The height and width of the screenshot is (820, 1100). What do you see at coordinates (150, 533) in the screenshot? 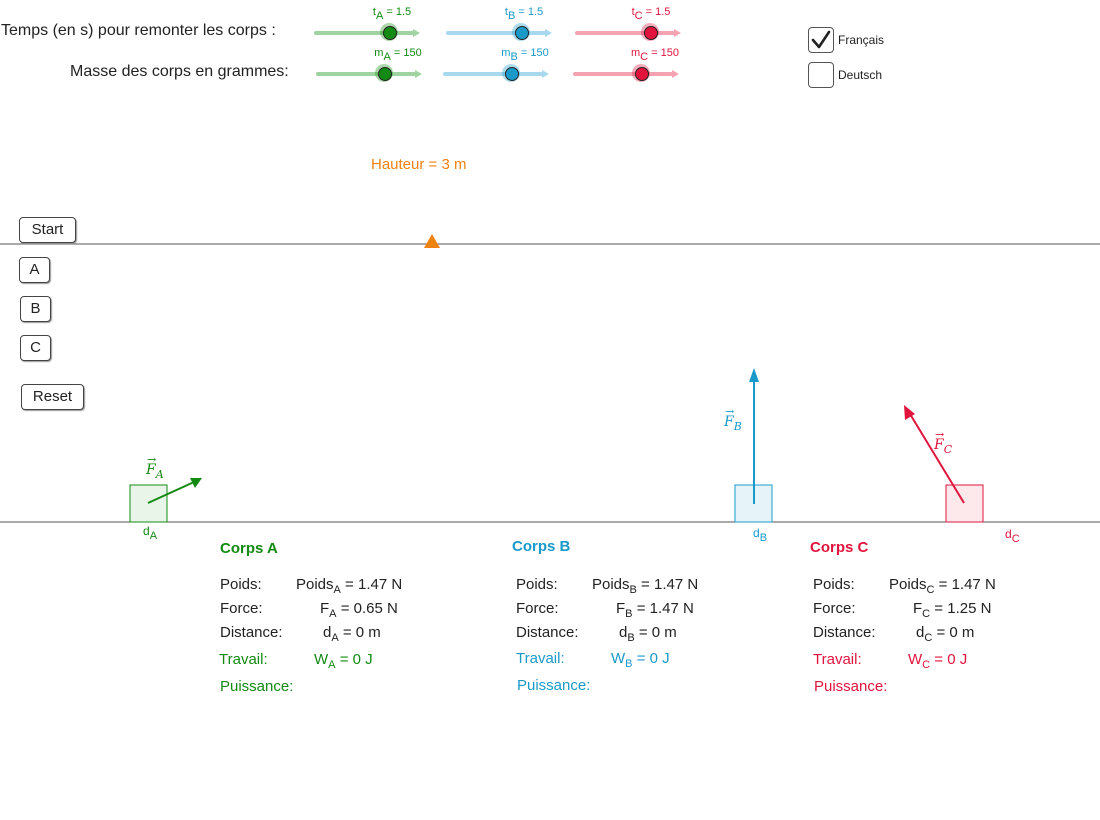
I see `distance-a-label: dA` at bounding box center [150, 533].